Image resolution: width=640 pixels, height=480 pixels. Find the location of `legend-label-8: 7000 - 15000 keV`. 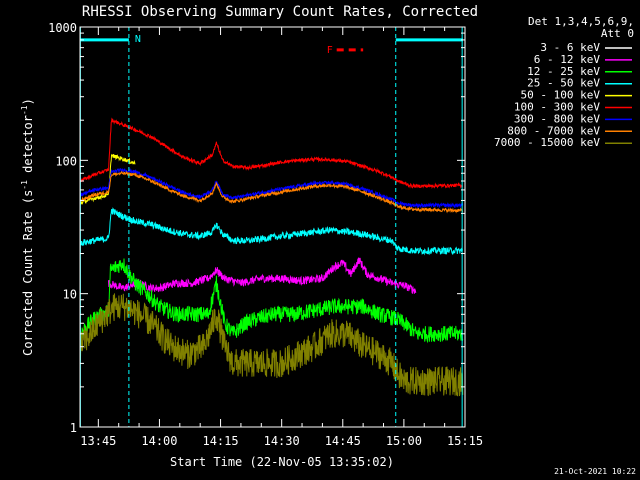

legend-label-8: 7000 - 15000 keV is located at coordinates (547, 142).